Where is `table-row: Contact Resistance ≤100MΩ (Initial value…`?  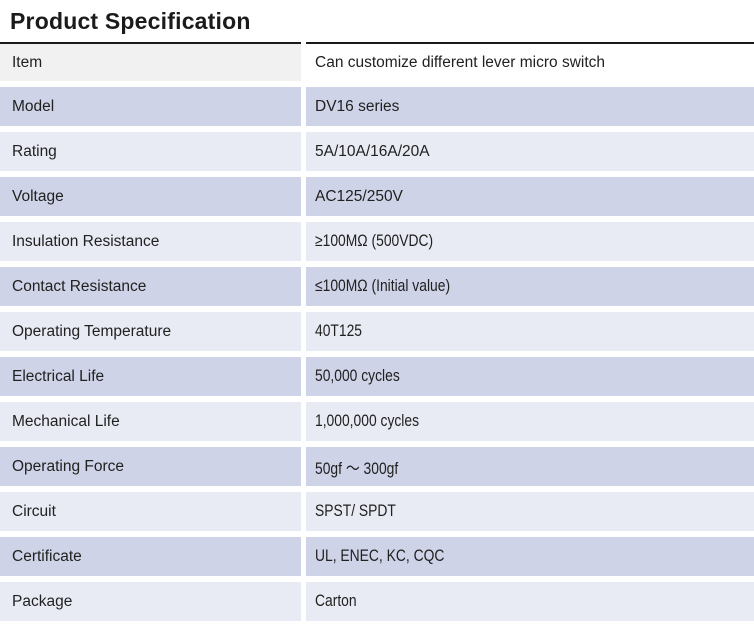 table-row: Contact Resistance ≤100MΩ (Initial value… is located at coordinates (377, 286).